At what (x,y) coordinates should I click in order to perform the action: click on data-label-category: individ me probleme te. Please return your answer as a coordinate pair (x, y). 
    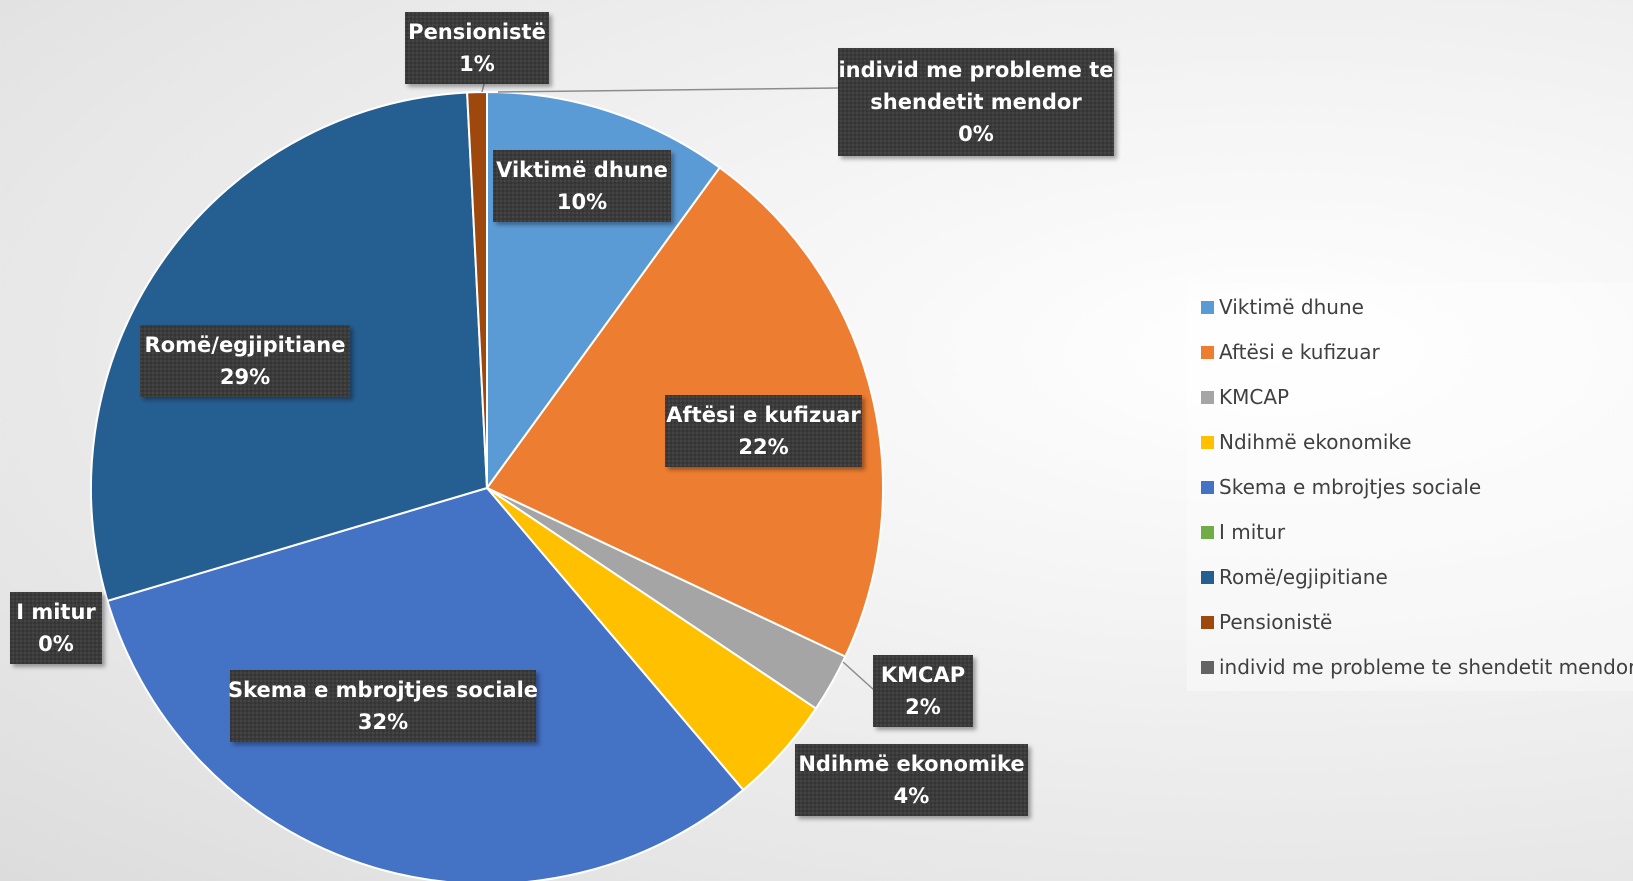
    Looking at the image, I should click on (975, 70).